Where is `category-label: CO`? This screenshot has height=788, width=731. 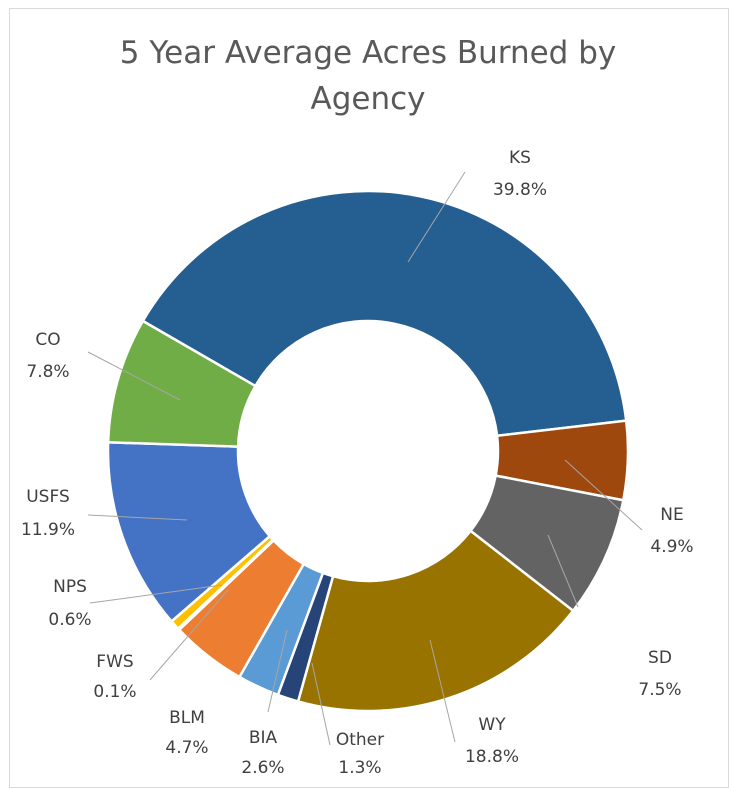
category-label: CO is located at coordinates (47, 340).